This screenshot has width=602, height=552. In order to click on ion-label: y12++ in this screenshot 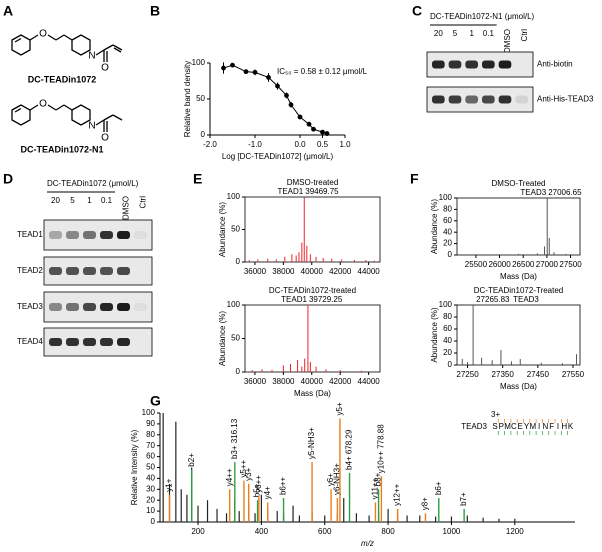, I will do `click(397, 494)`.